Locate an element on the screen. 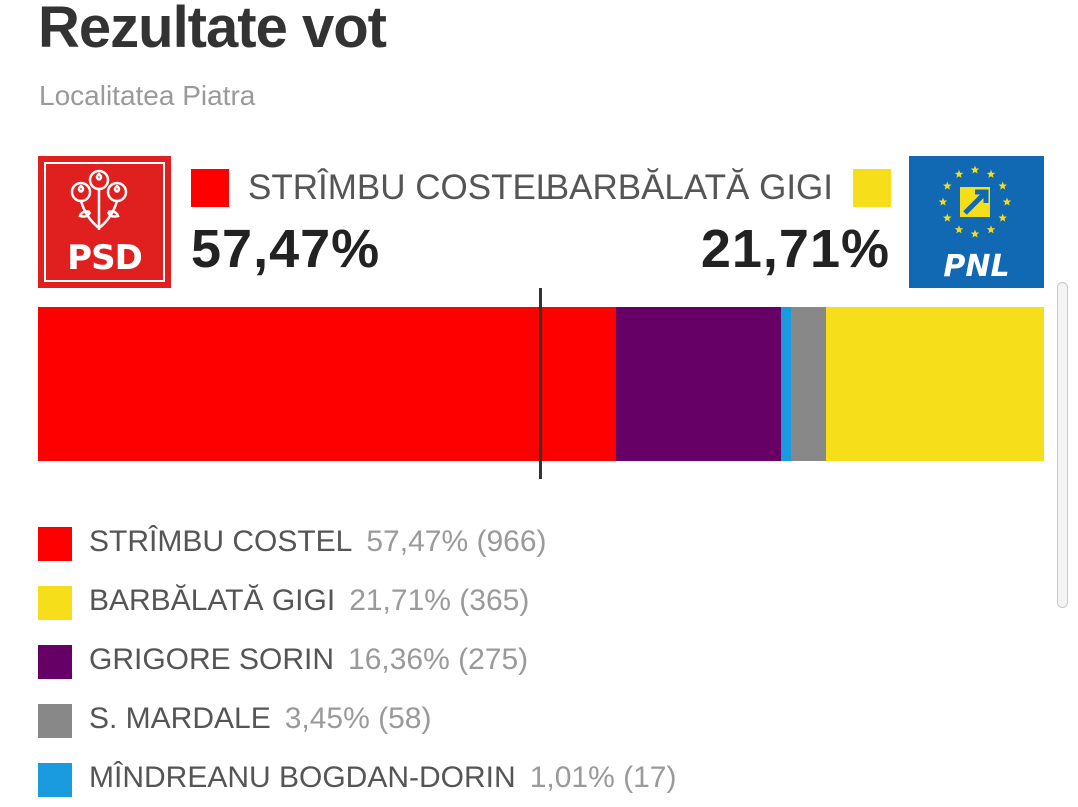  legend-stat: 21,71% (365) is located at coordinates (439, 600).